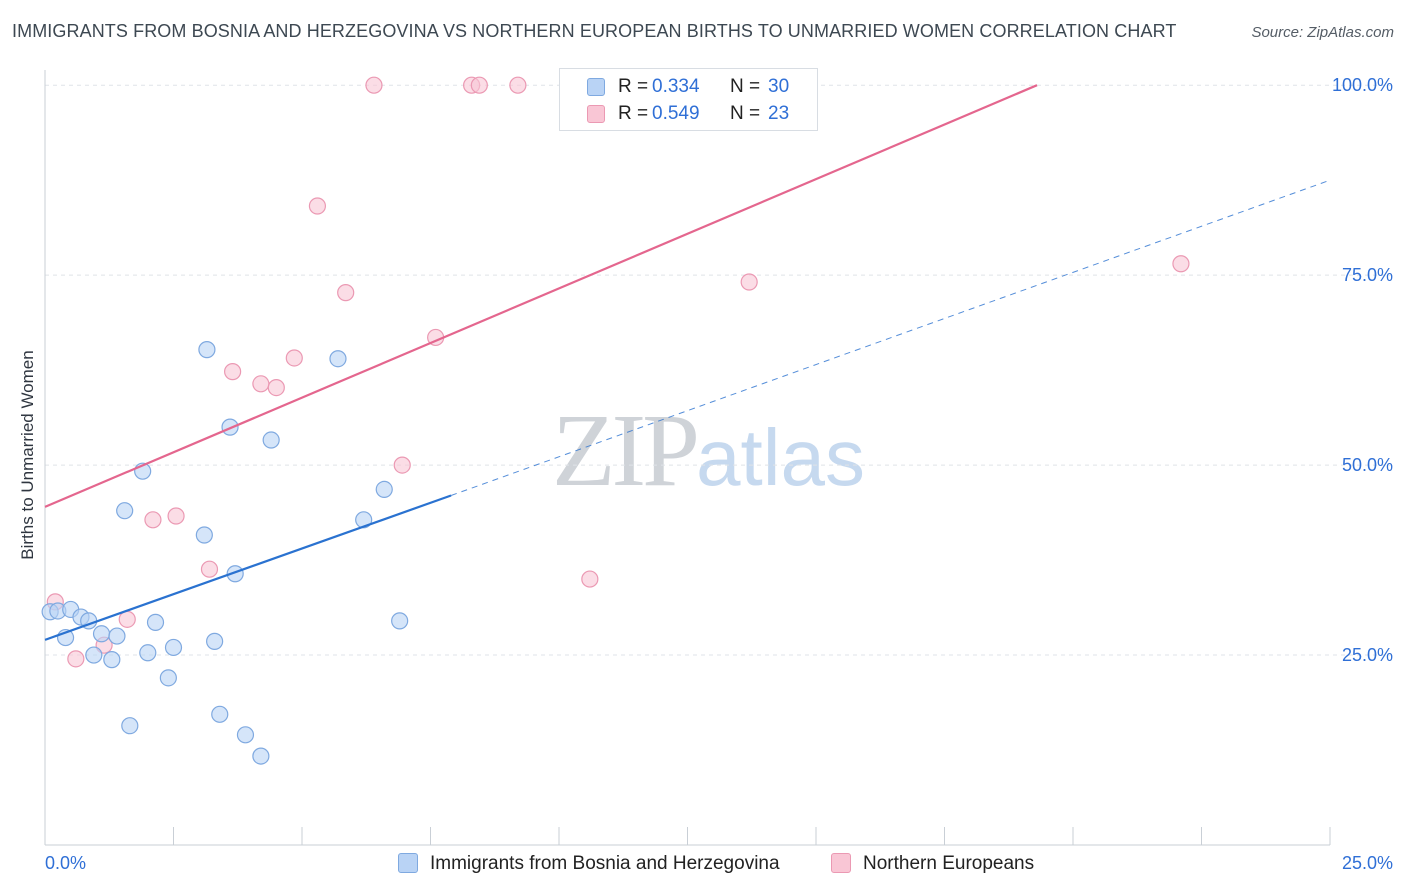 Image resolution: width=1406 pixels, height=892 pixels. Describe the element at coordinates (1367, 863) in the screenshot. I see `x-tick-label: 25.0%` at that location.